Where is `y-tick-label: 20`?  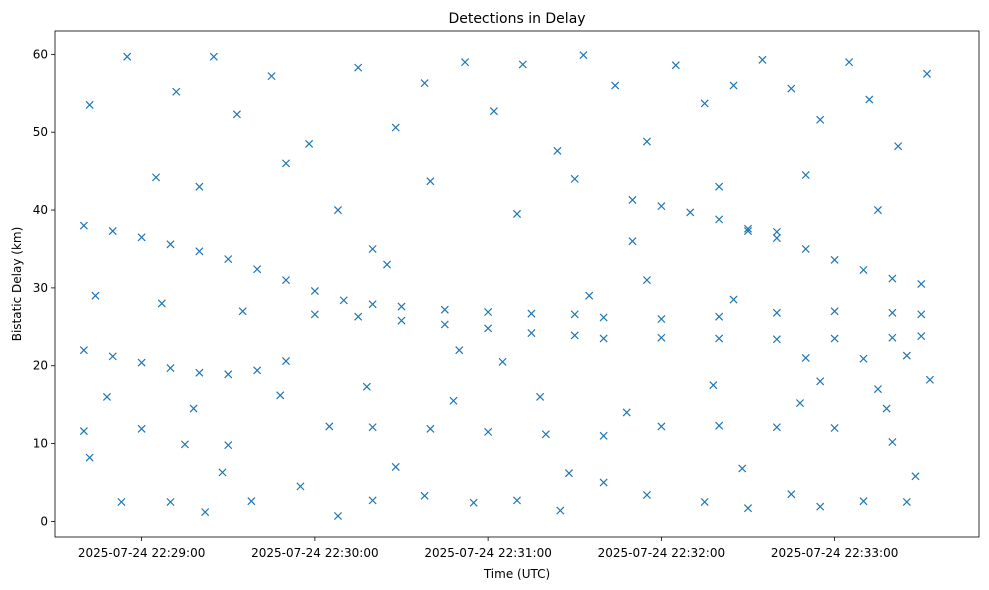 y-tick-label: 20 is located at coordinates (40, 366).